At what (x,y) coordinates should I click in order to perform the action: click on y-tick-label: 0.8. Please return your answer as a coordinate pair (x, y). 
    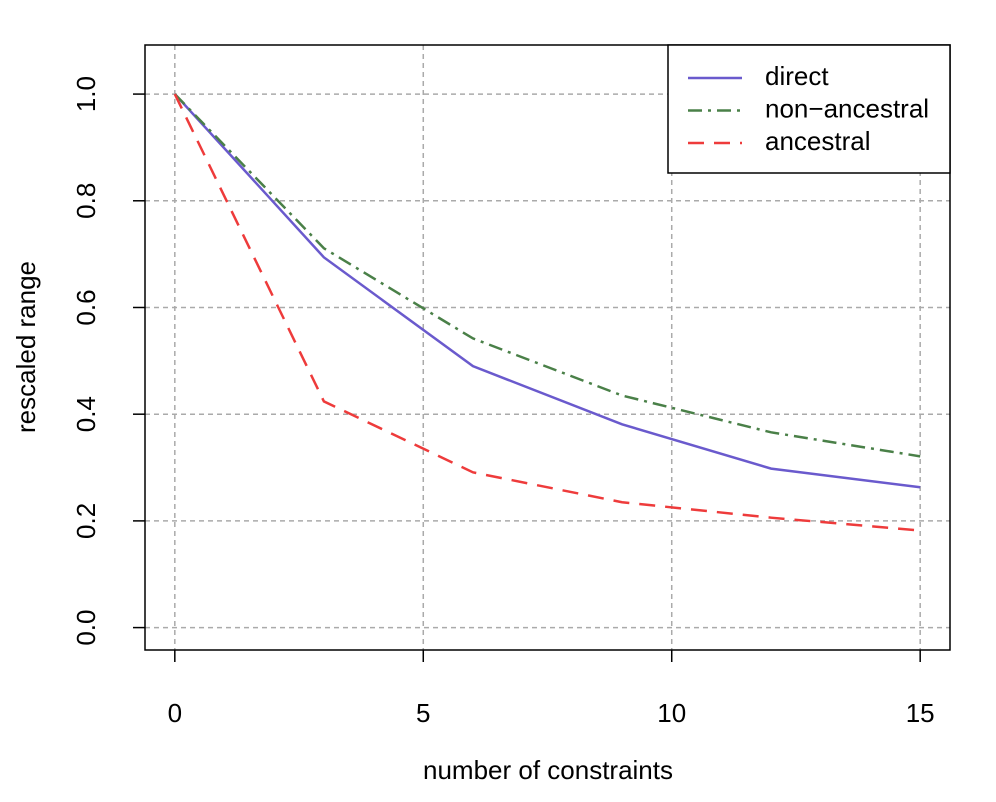
    Looking at the image, I should click on (86, 201).